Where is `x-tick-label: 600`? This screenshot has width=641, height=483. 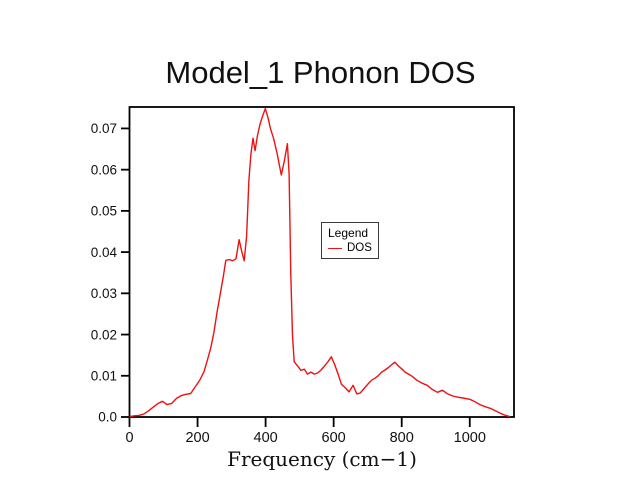 x-tick-label: 600 is located at coordinates (334, 438).